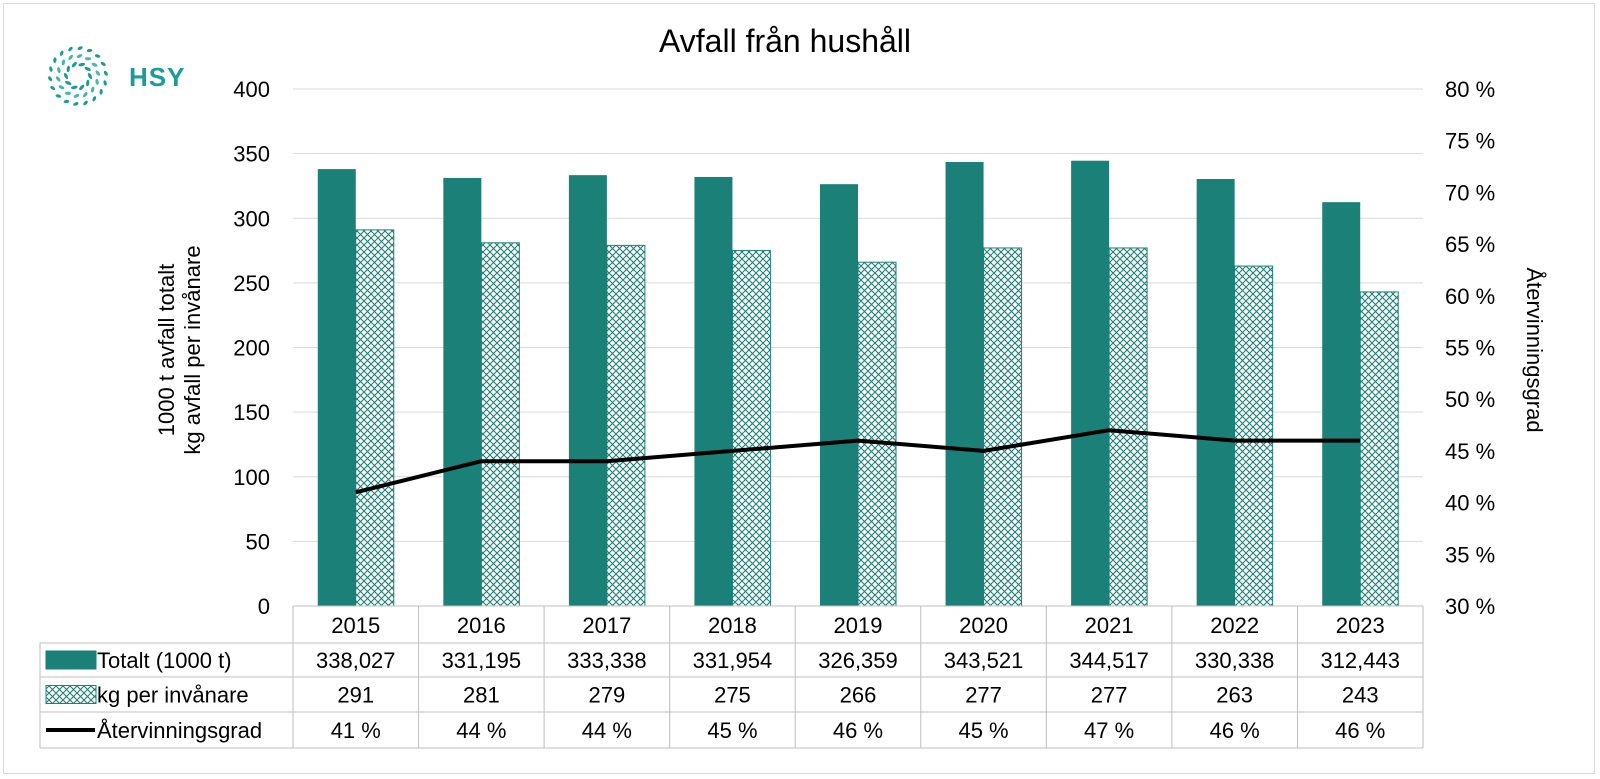  I want to click on right-tick-label: 50 %, so click(1470, 399).